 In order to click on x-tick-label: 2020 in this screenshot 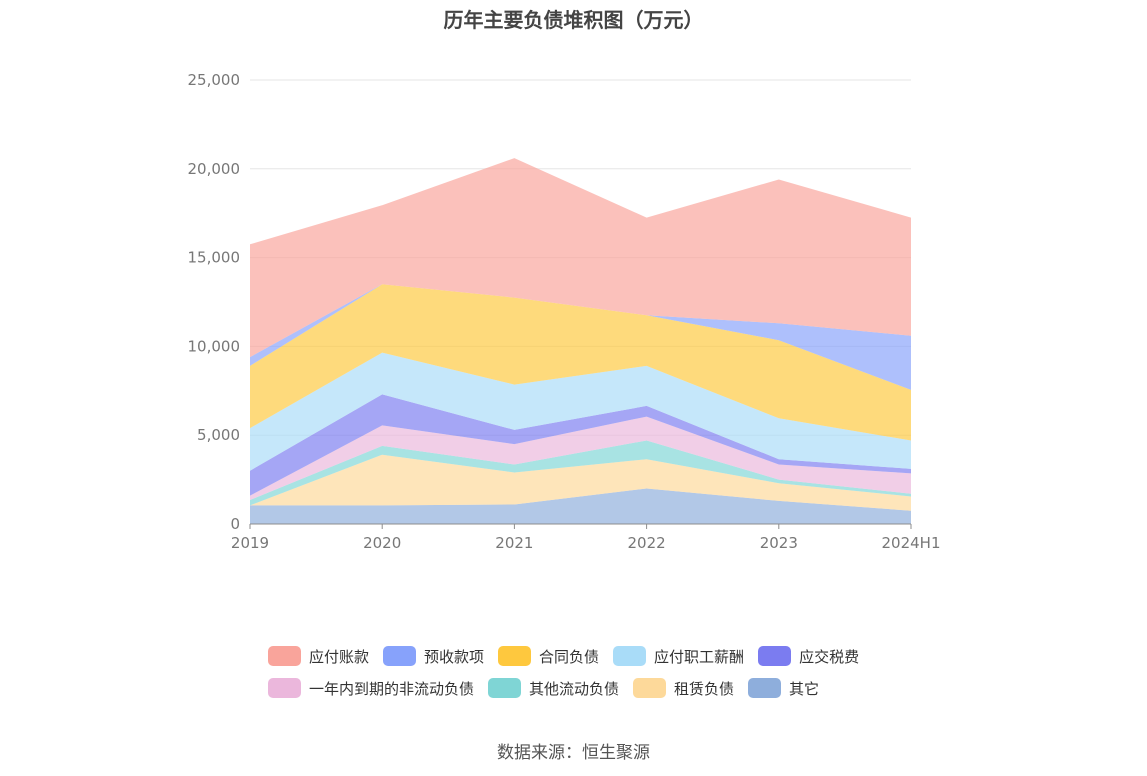, I will do `click(382, 543)`.